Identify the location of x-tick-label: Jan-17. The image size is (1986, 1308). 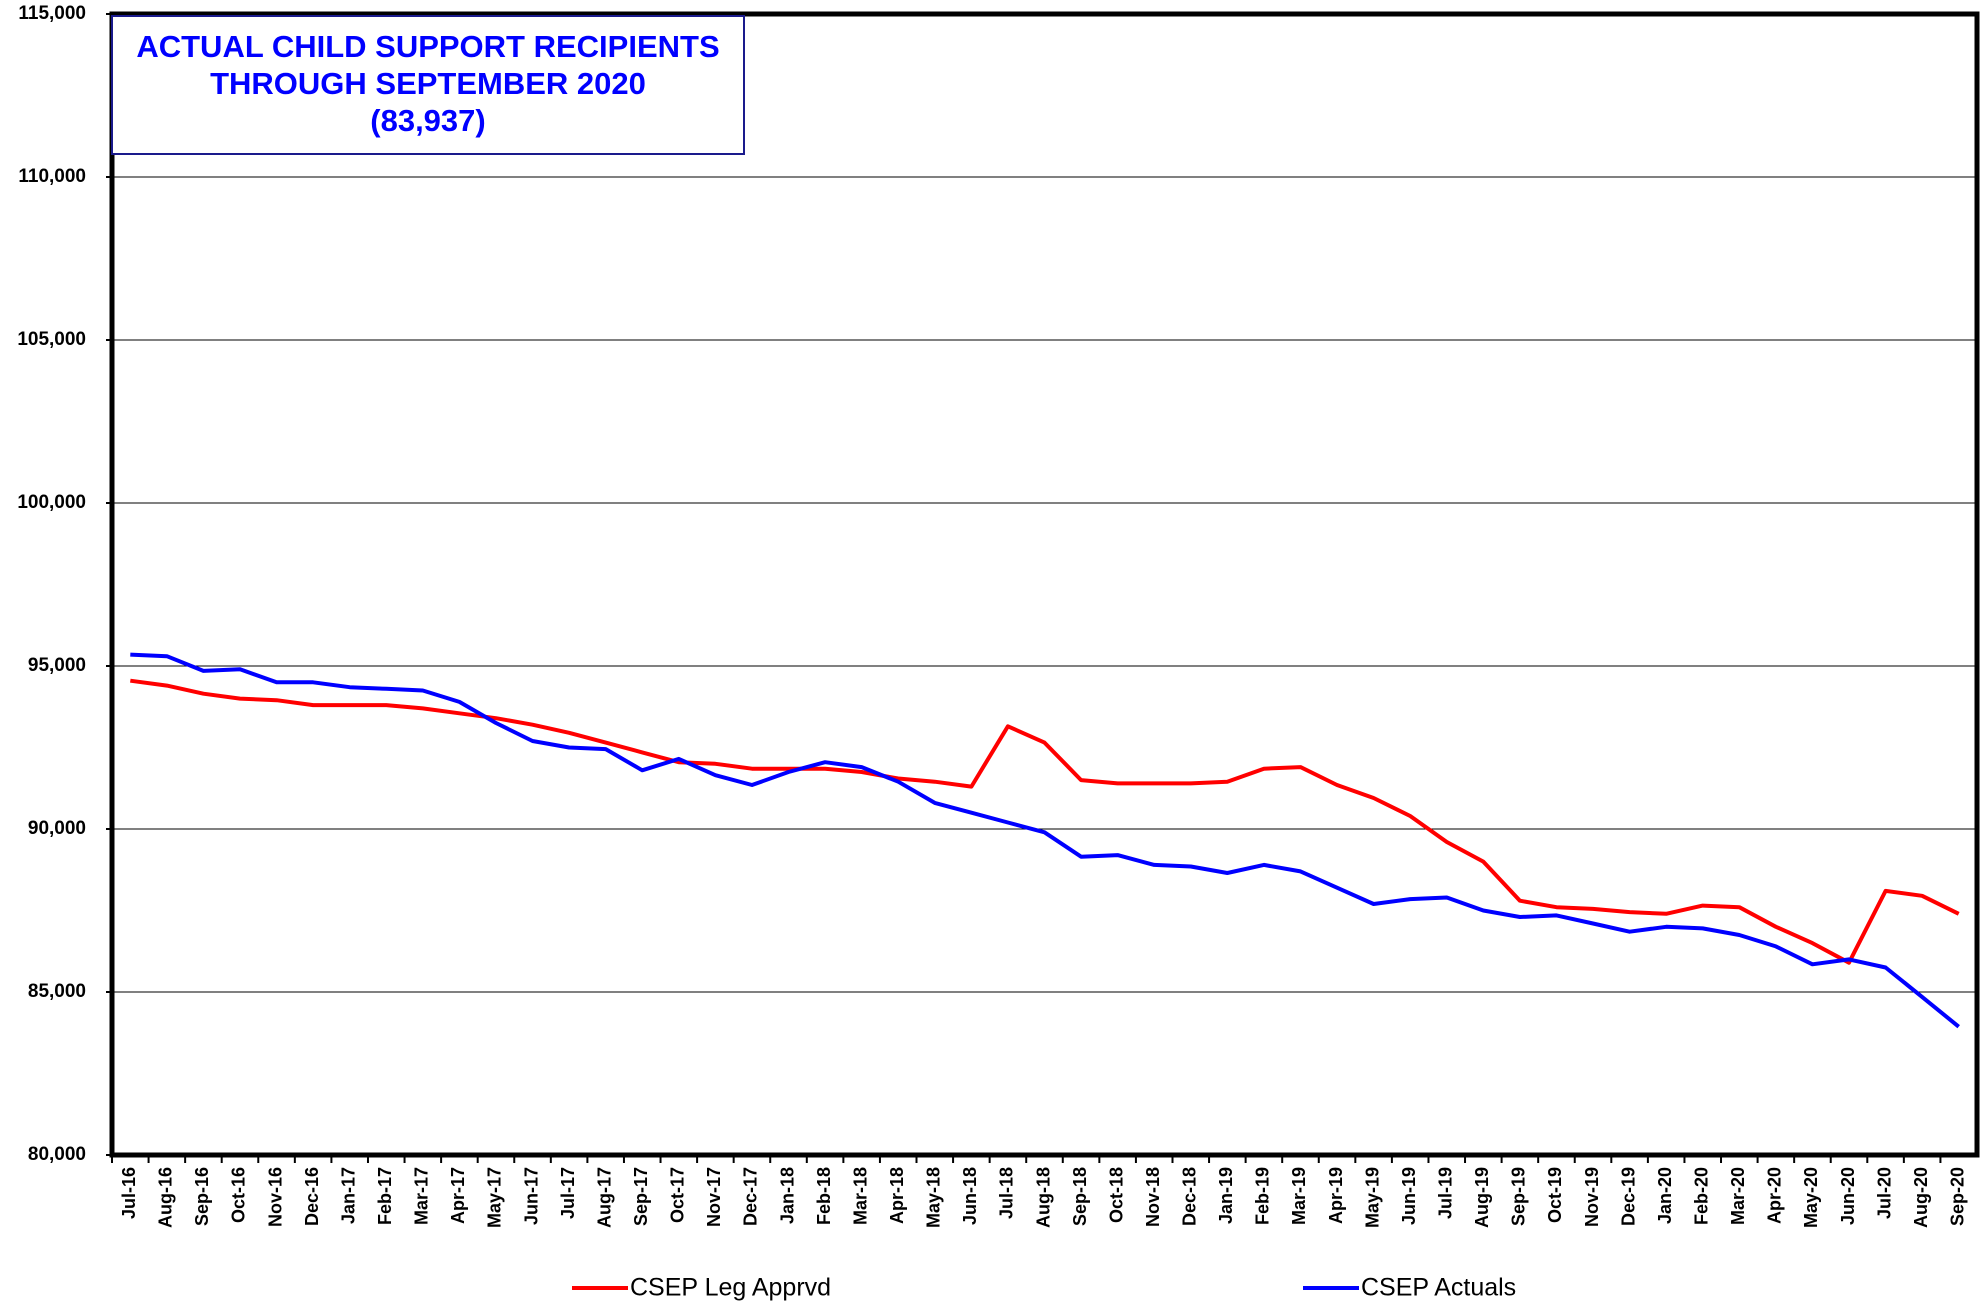
(348, 1195).